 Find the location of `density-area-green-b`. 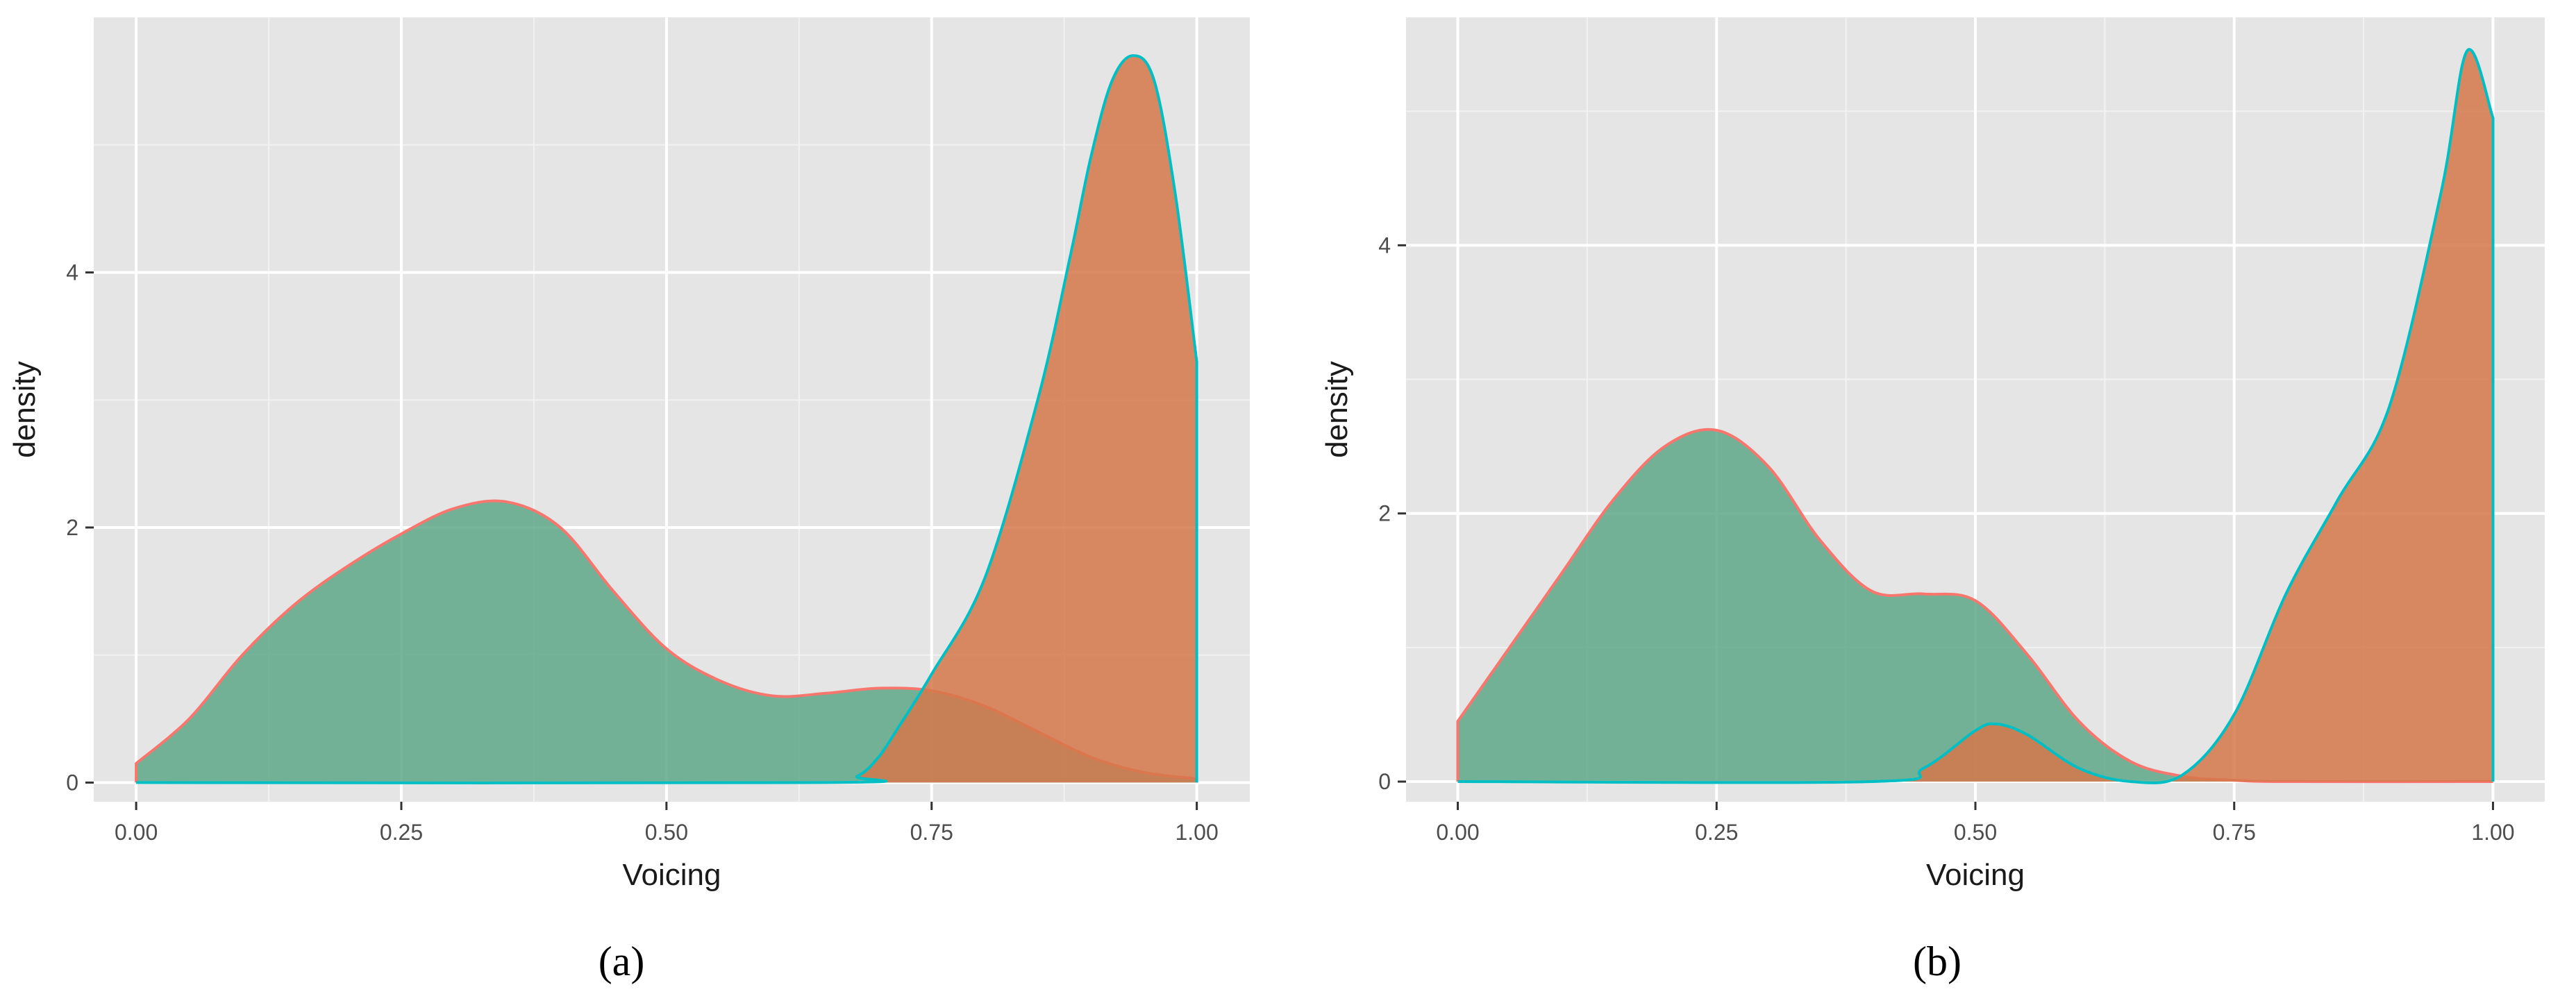

density-area-green-b is located at coordinates (1975, 605).